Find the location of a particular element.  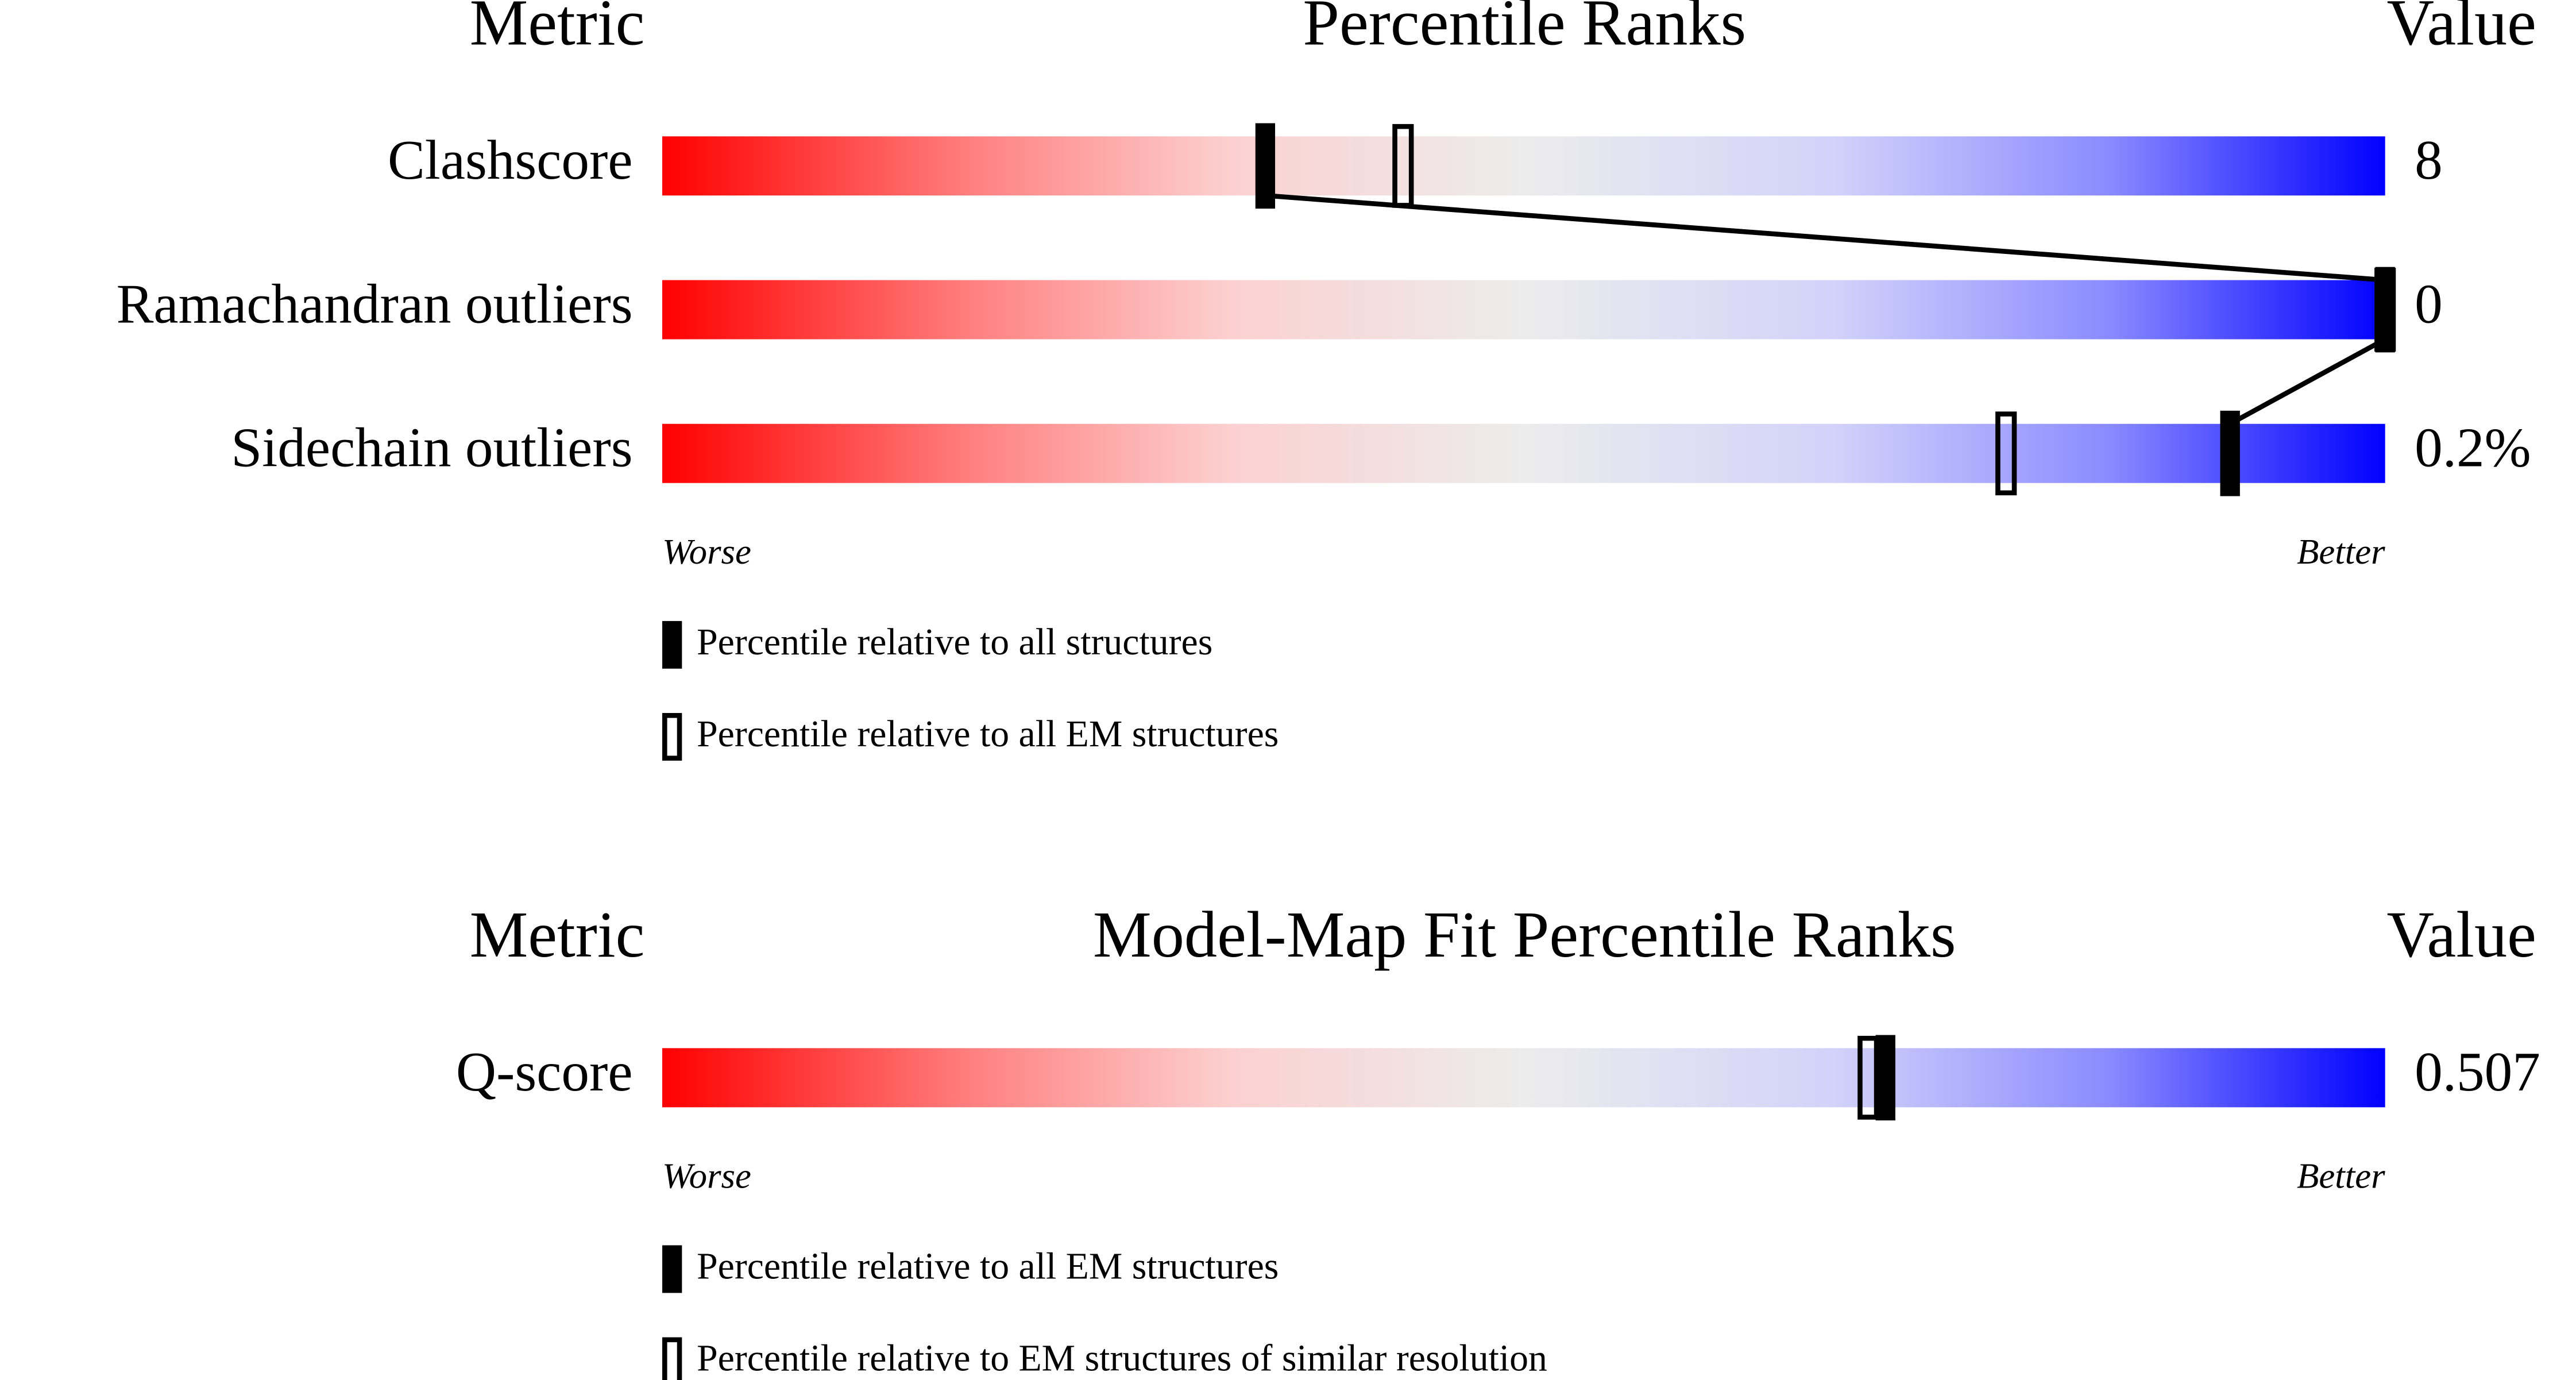

legend-label: Percentile relative to all structures is located at coordinates (954, 642).